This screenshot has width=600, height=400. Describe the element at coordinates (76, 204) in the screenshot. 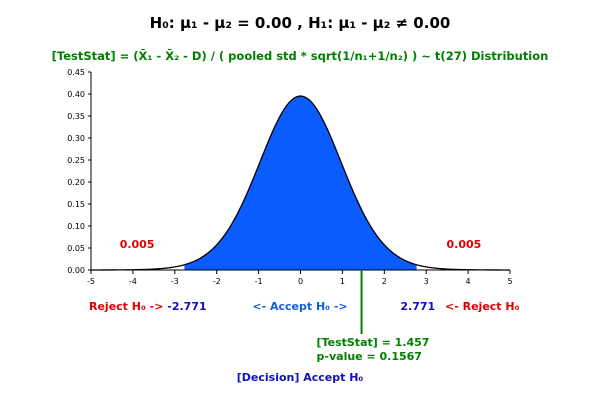

I see `y-tick-label: 0.15` at that location.